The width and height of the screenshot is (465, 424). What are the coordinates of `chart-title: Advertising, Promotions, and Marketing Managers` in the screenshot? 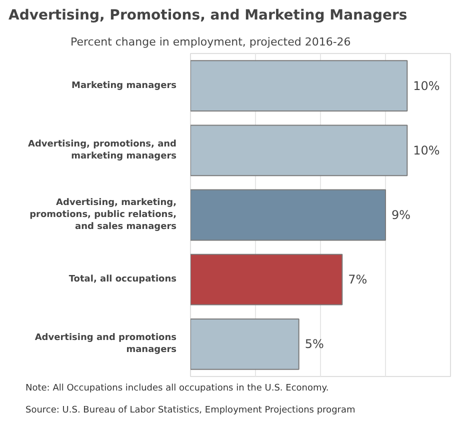 It's located at (208, 16).